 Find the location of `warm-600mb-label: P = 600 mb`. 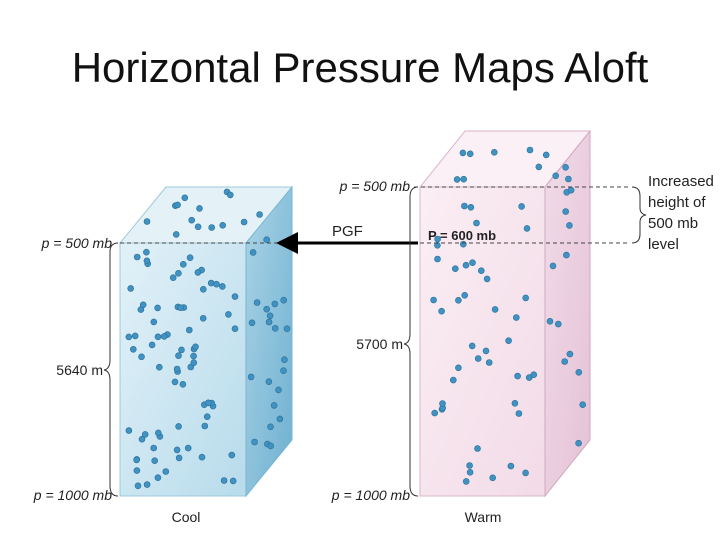

warm-600mb-label: P = 600 mb is located at coordinates (462, 235).